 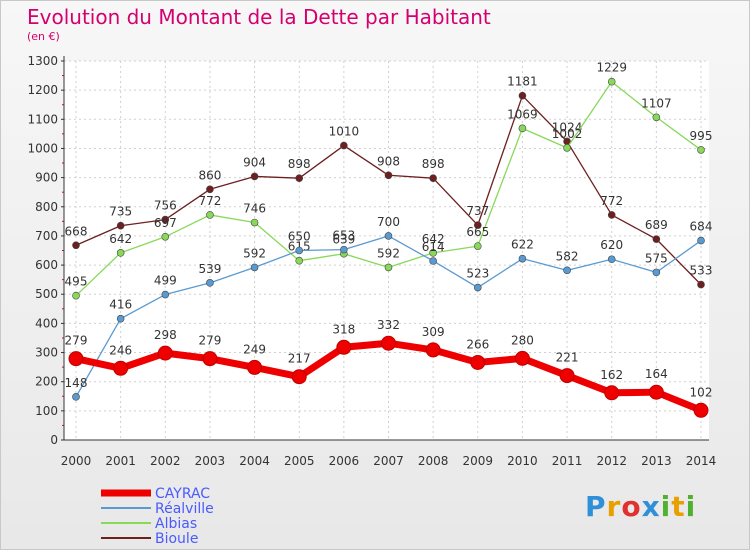 What do you see at coordinates (477, 232) in the screenshot?
I see `data-label-albias: 665` at bounding box center [477, 232].